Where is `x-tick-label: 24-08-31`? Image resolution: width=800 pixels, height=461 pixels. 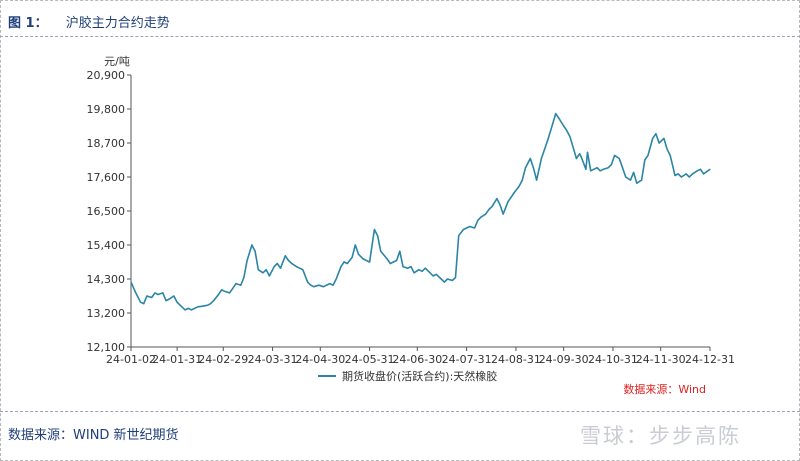 x-tick-label: 24-08-31 is located at coordinates (516, 359).